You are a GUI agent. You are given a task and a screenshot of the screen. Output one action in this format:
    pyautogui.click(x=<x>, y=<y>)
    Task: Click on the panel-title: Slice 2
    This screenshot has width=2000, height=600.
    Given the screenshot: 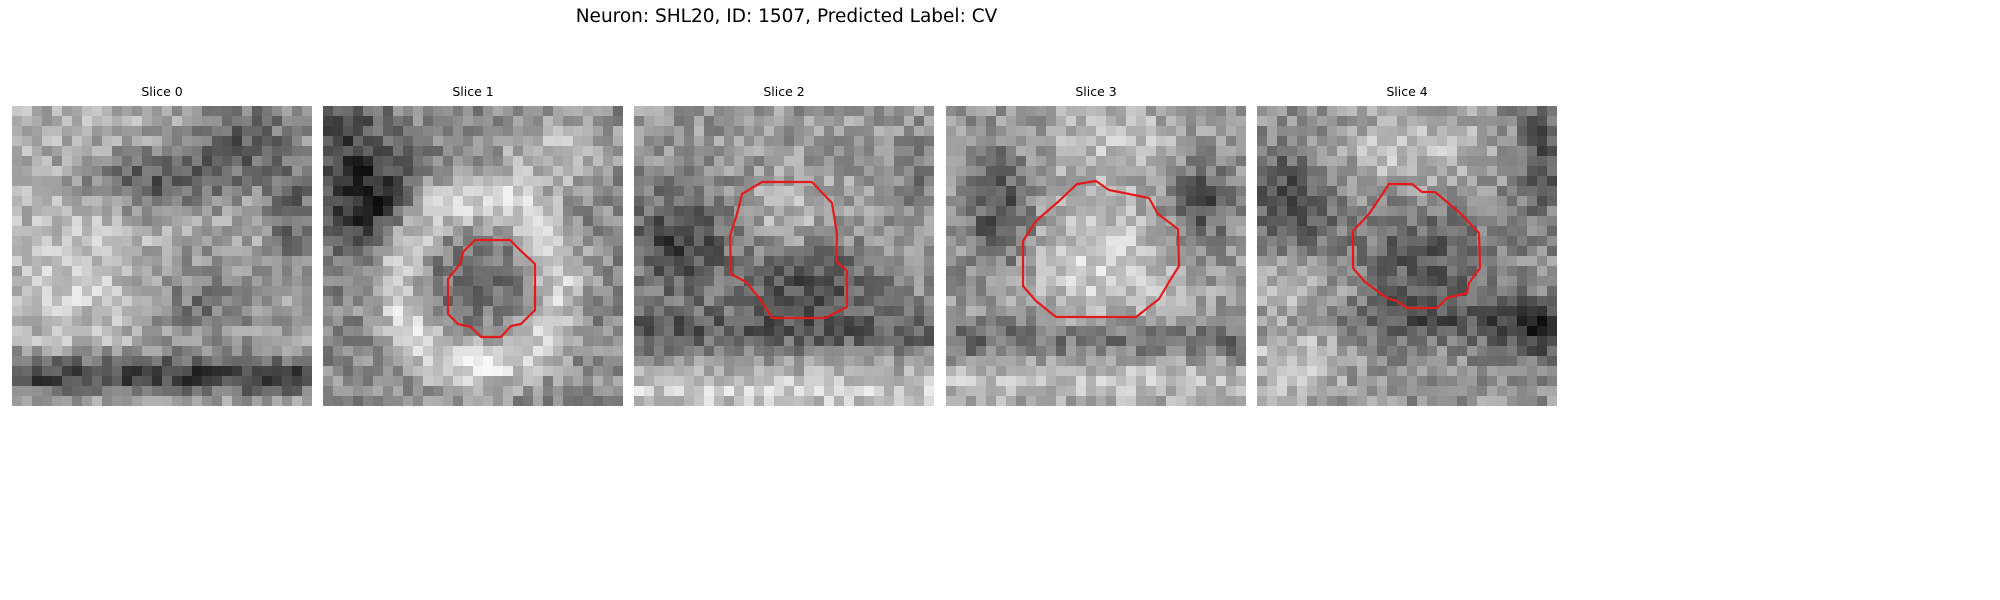 What is the action you would take?
    pyautogui.click(x=784, y=91)
    